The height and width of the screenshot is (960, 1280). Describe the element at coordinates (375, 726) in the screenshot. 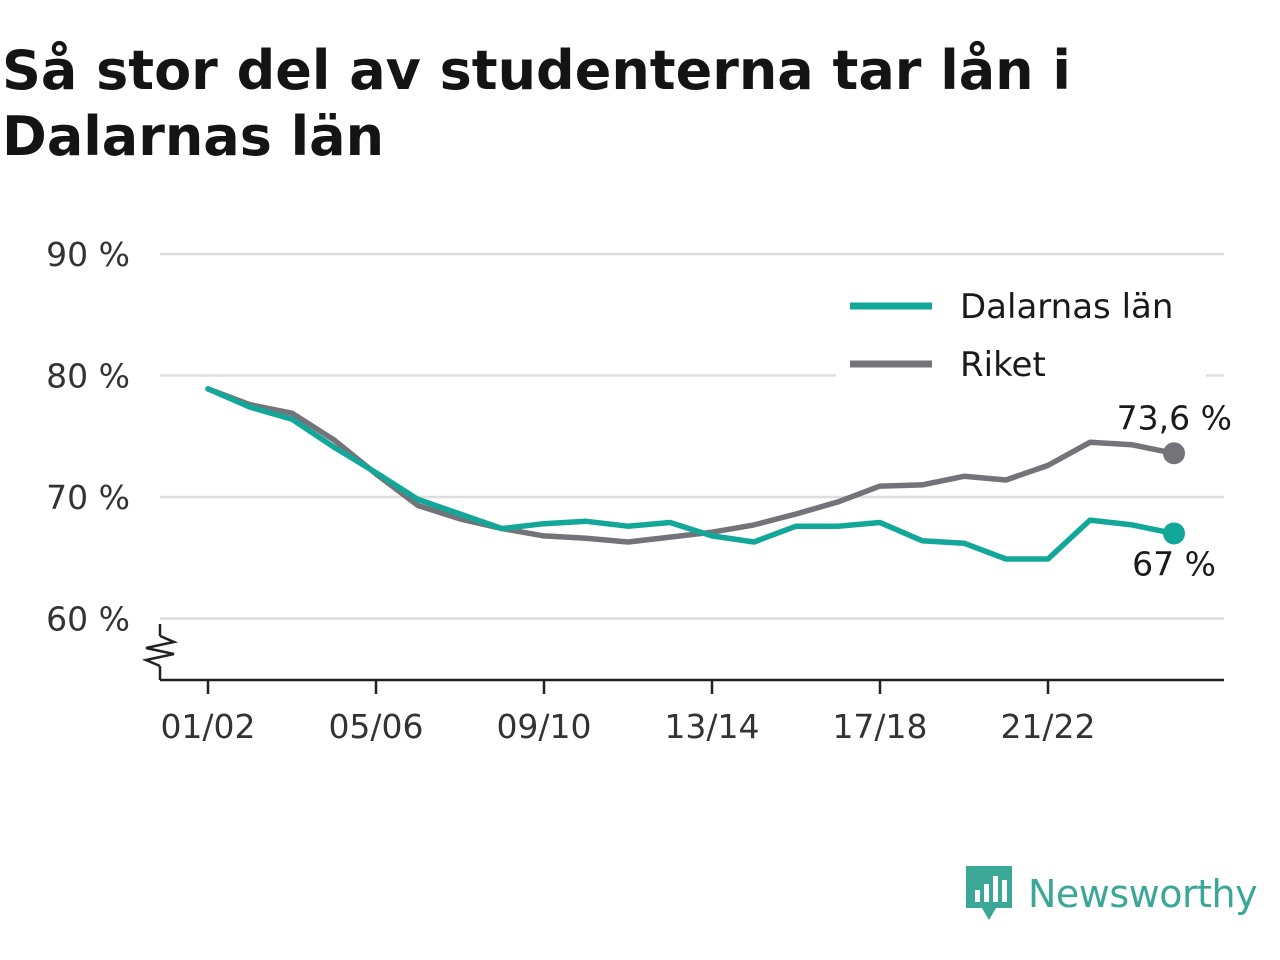

I see `x-tick-label: 05/06` at that location.